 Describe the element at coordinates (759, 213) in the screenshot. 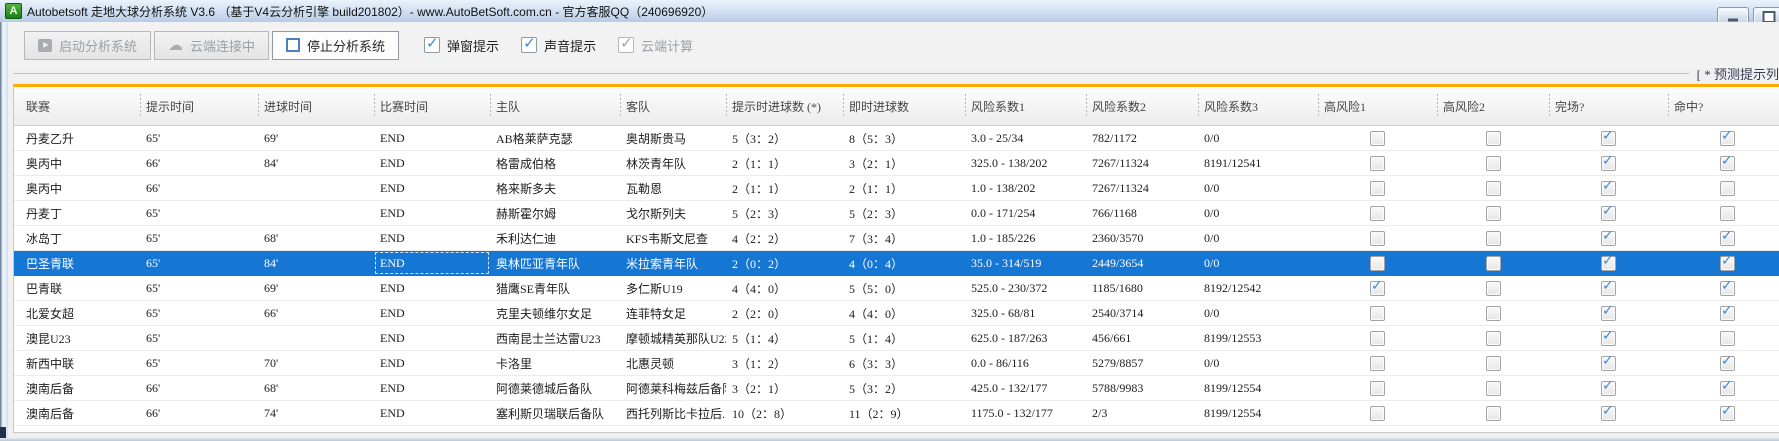

I see `cell-tip-goals: 5（2：3）` at that location.